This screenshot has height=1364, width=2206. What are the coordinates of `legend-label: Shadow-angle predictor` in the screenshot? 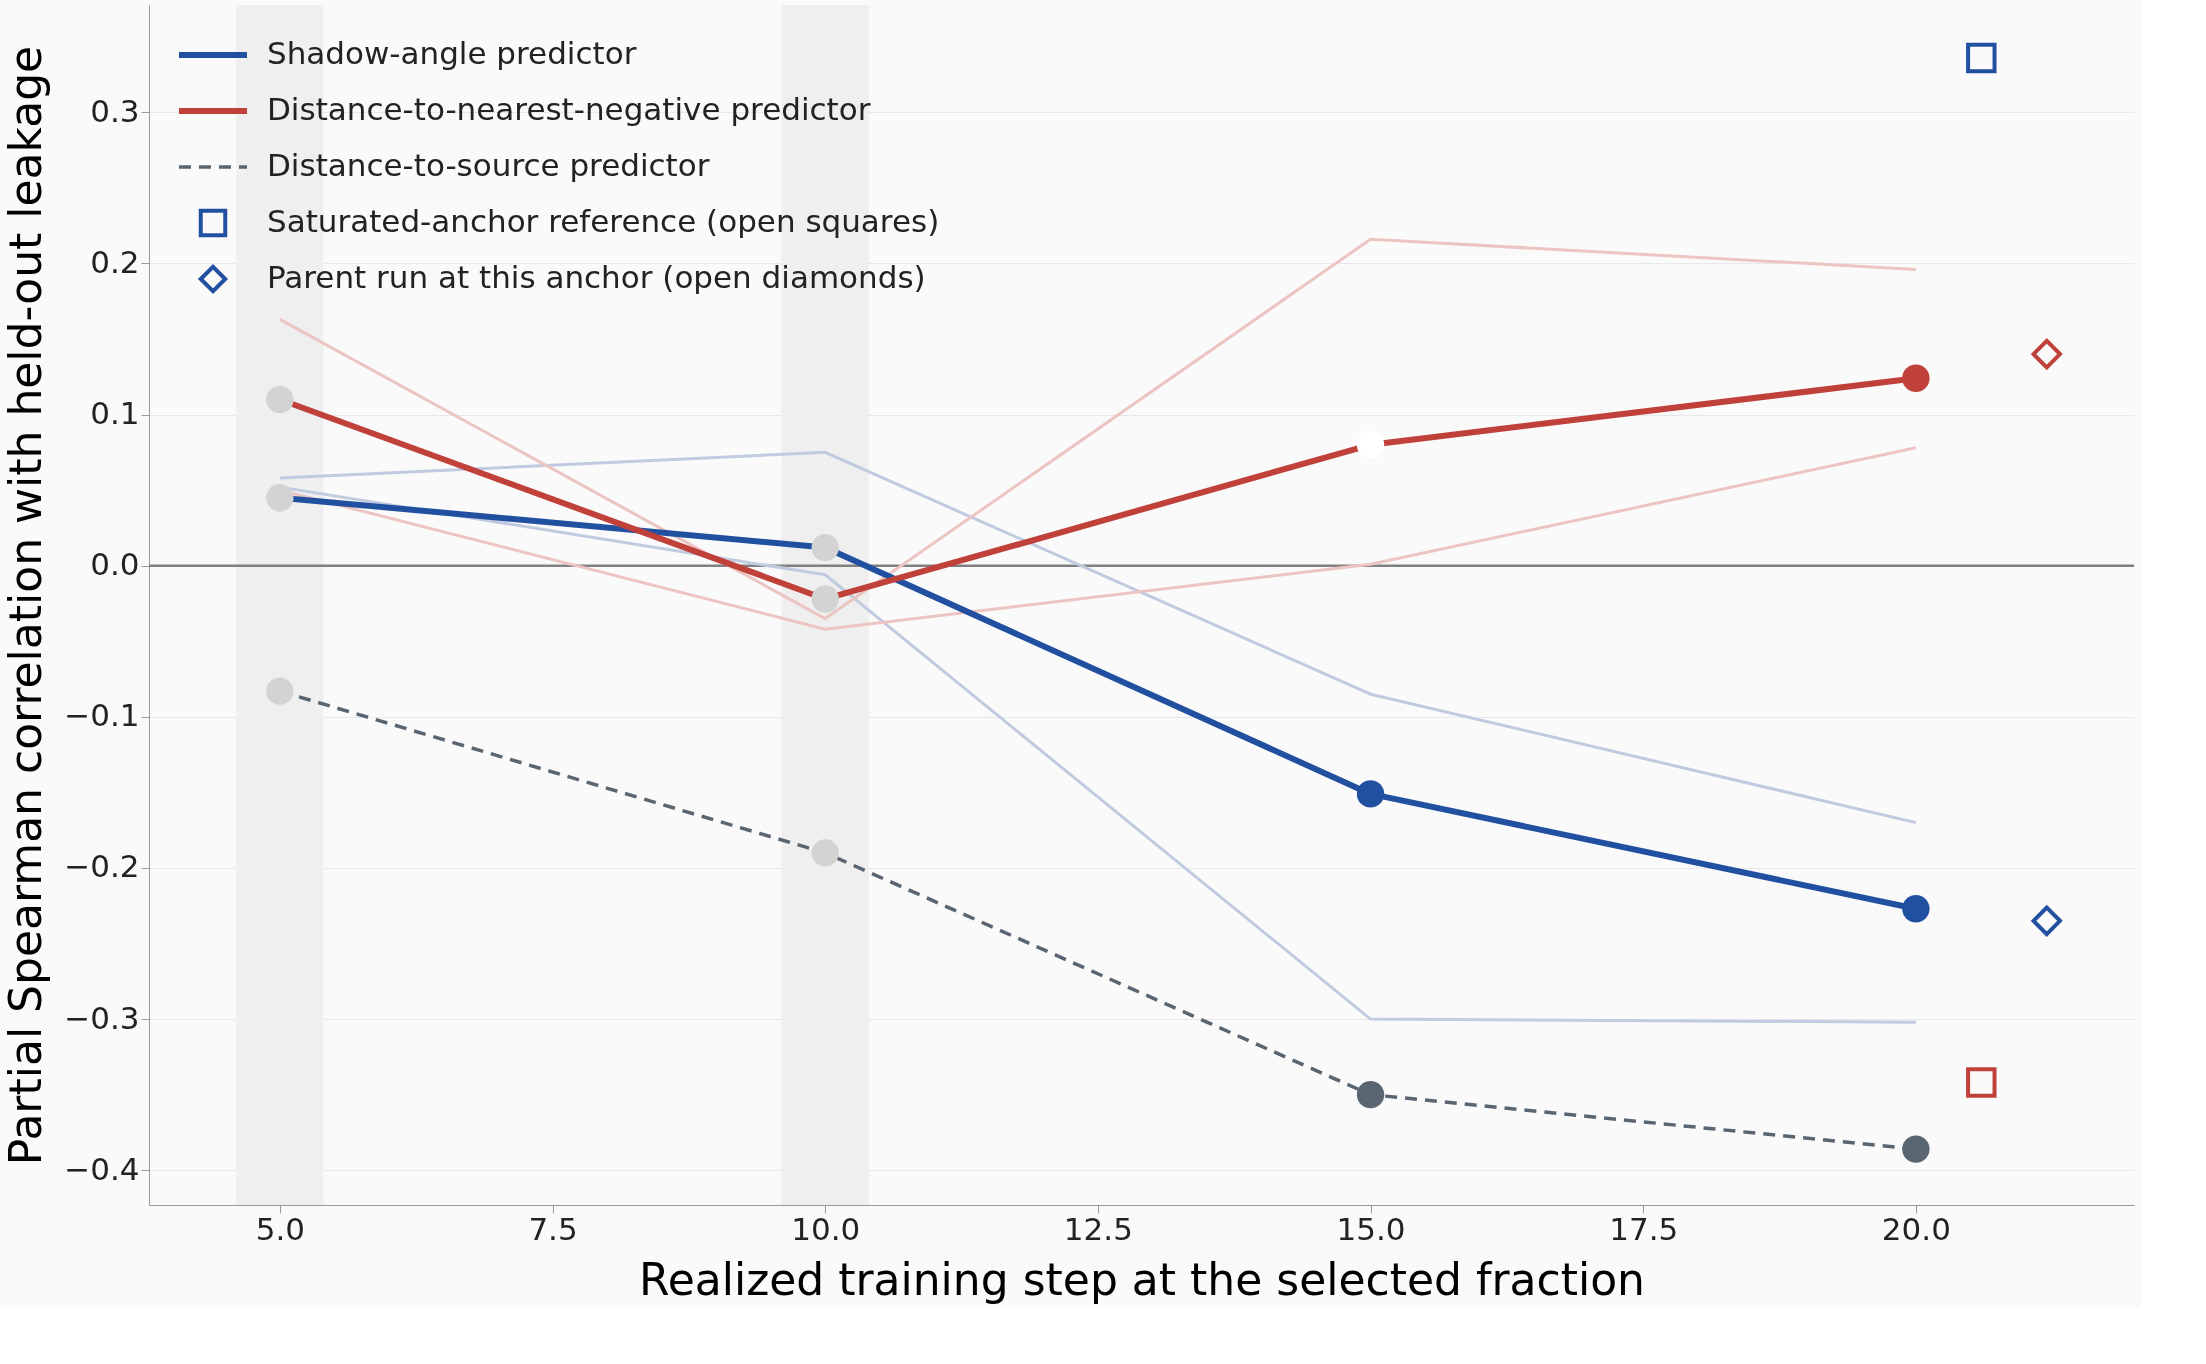 It's located at (452, 53).